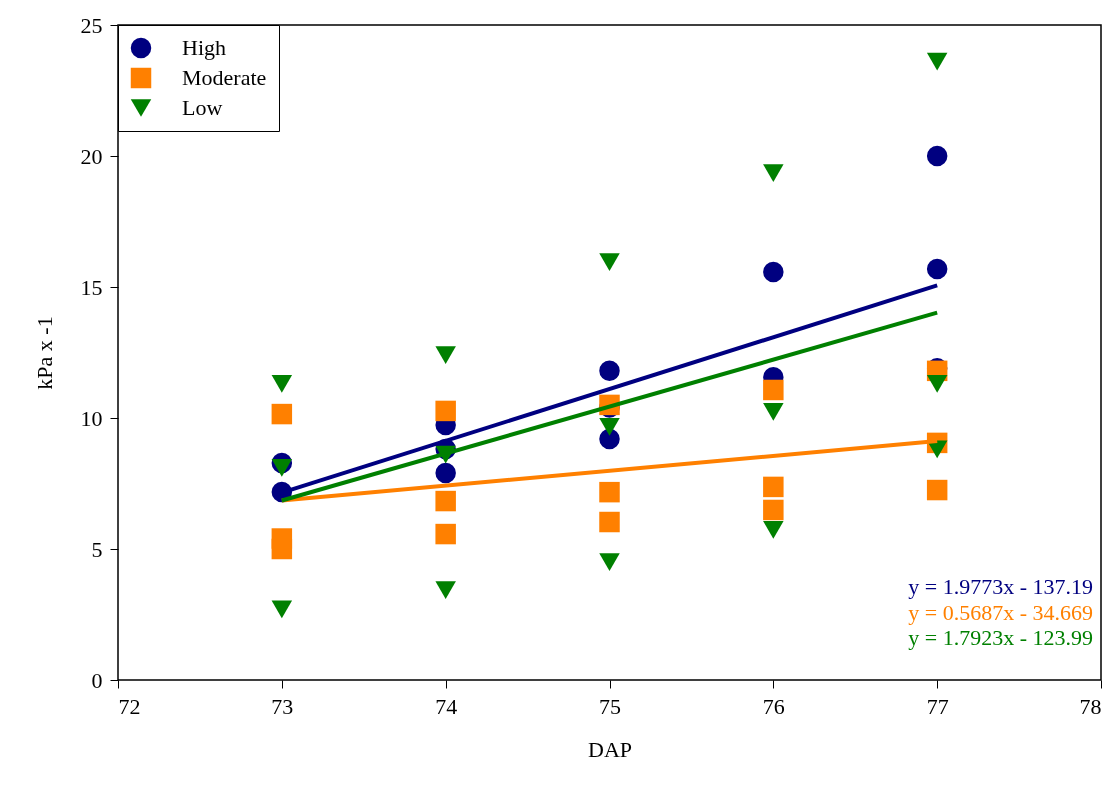  What do you see at coordinates (446, 706) in the screenshot?
I see `x-tick-label: 74` at bounding box center [446, 706].